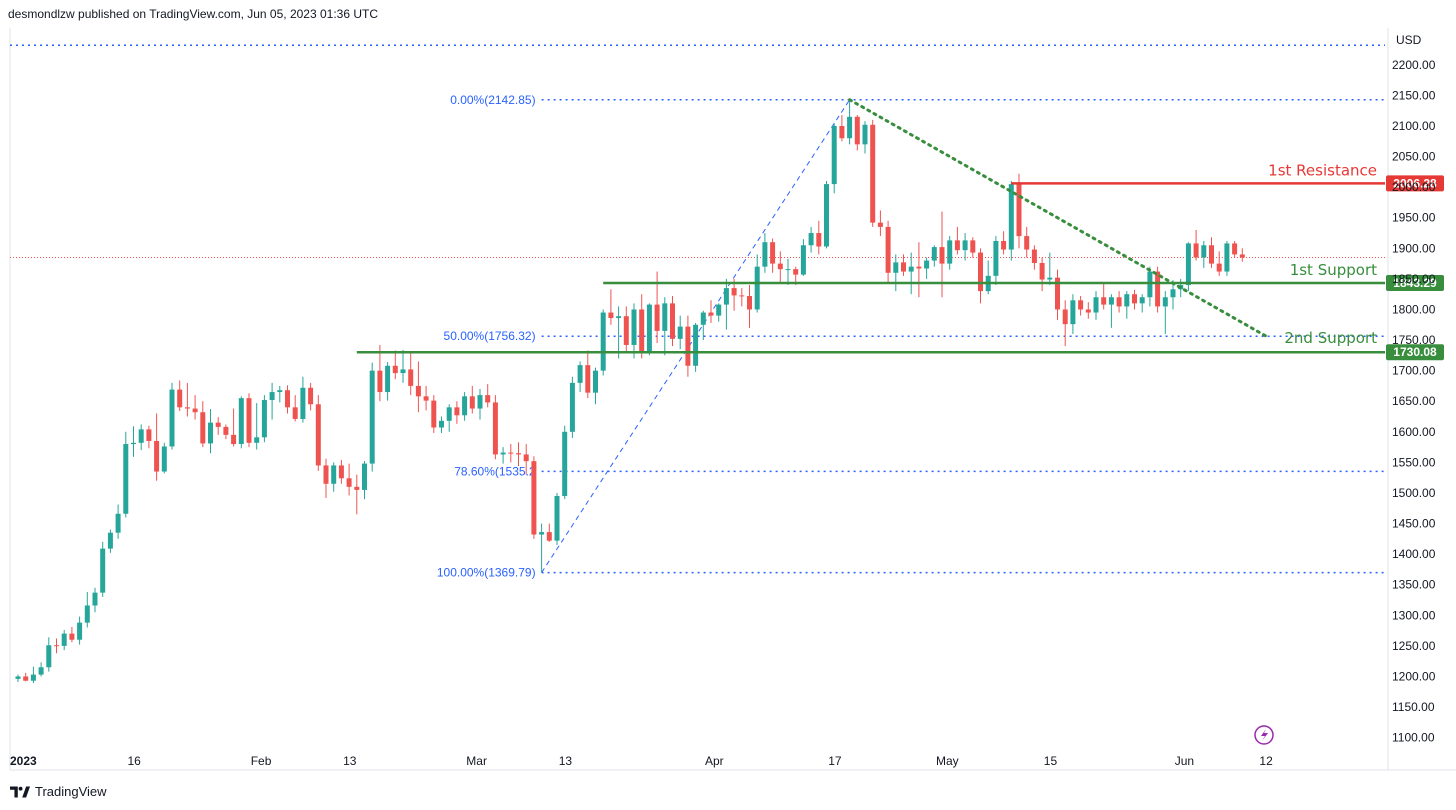  I want to click on x-tick-label: Jun, so click(1184, 761).